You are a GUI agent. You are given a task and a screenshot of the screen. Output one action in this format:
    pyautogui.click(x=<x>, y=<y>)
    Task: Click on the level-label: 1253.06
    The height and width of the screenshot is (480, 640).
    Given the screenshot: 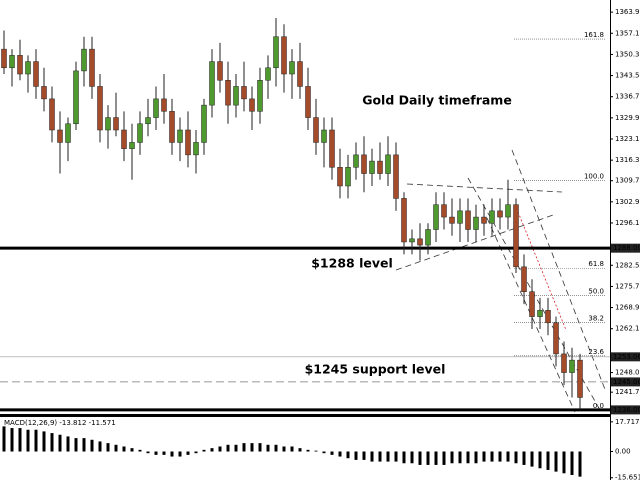 What is the action you would take?
    pyautogui.click(x=626, y=357)
    